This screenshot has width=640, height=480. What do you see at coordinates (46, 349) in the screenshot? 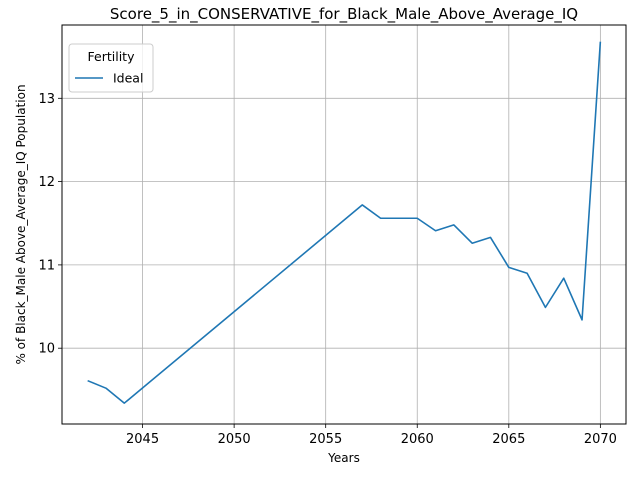
I see `y-tick-label: 10` at bounding box center [46, 349].